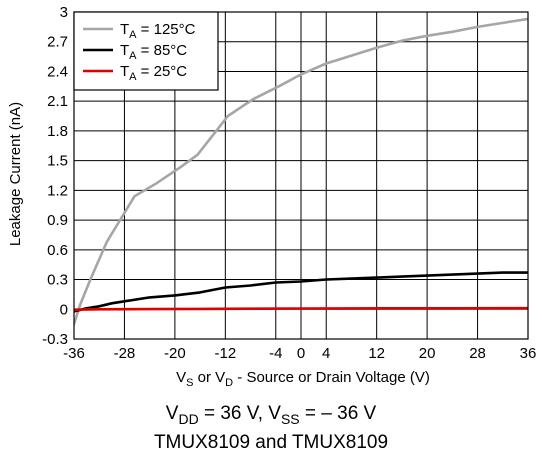 The width and height of the screenshot is (542, 464). I want to click on x-tick-label: 4, so click(326, 353).